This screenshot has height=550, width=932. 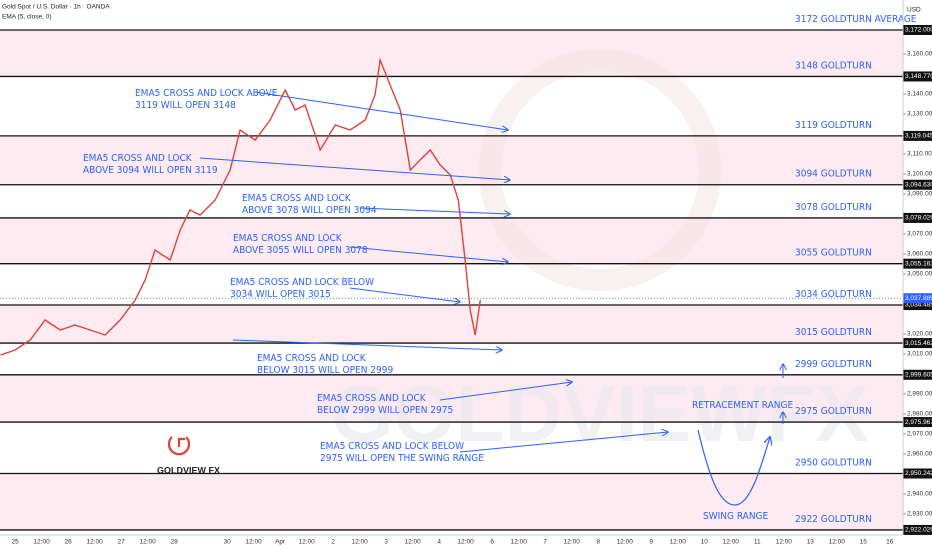 I want to click on indicator-label: EMA (5, close, 0), so click(x=27, y=17).